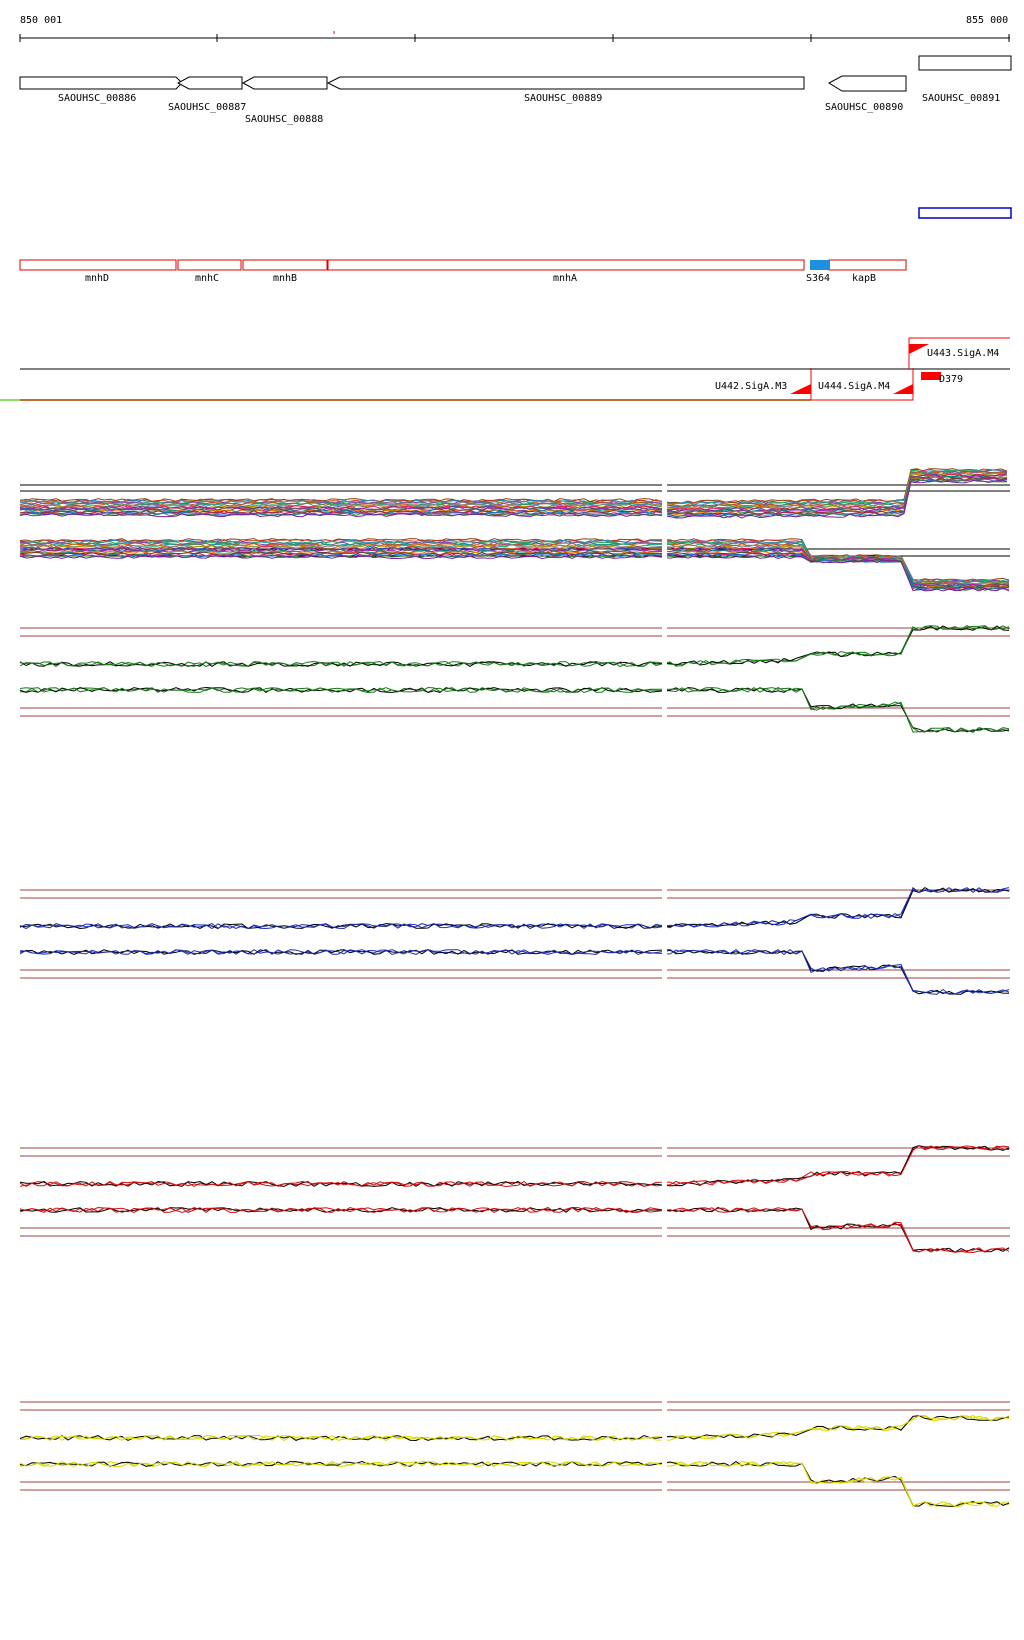 This screenshot has height=1640, width=1024. What do you see at coordinates (818, 278) in the screenshot?
I see `annotation-label: S364` at bounding box center [818, 278].